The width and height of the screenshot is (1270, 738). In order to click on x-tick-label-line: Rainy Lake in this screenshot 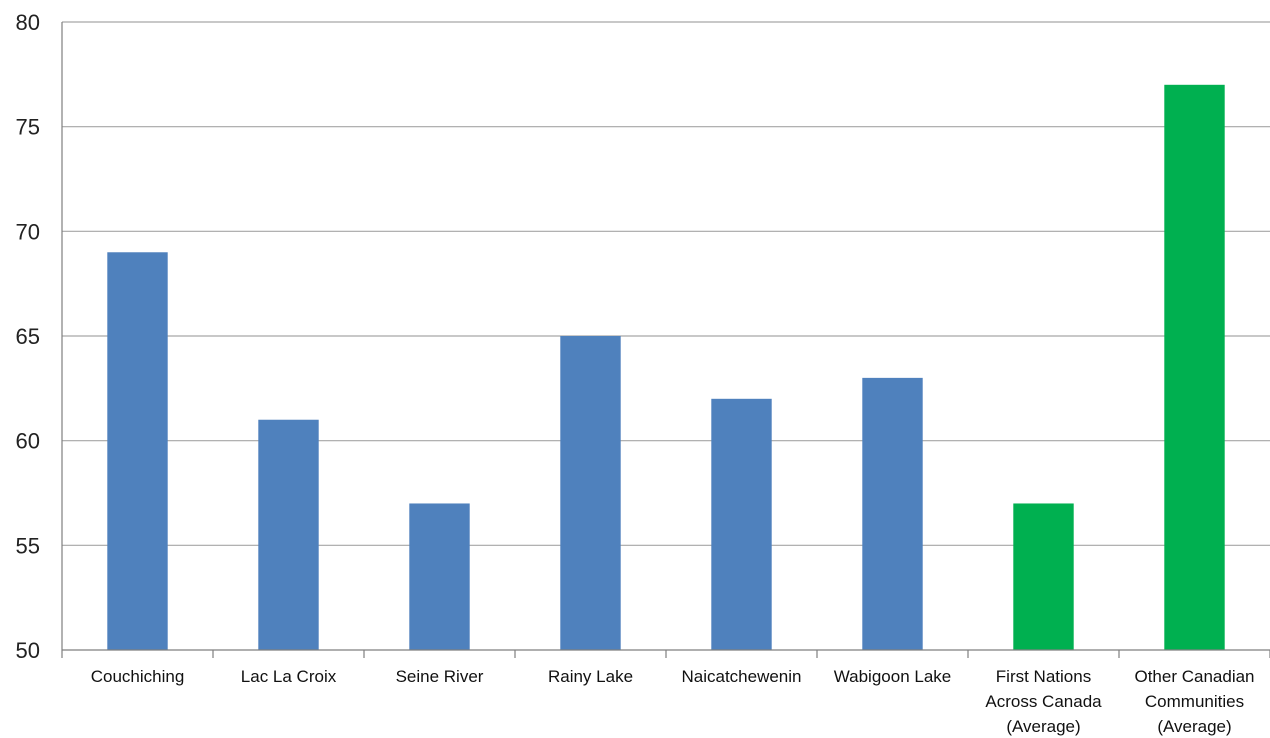, I will do `click(590, 676)`.